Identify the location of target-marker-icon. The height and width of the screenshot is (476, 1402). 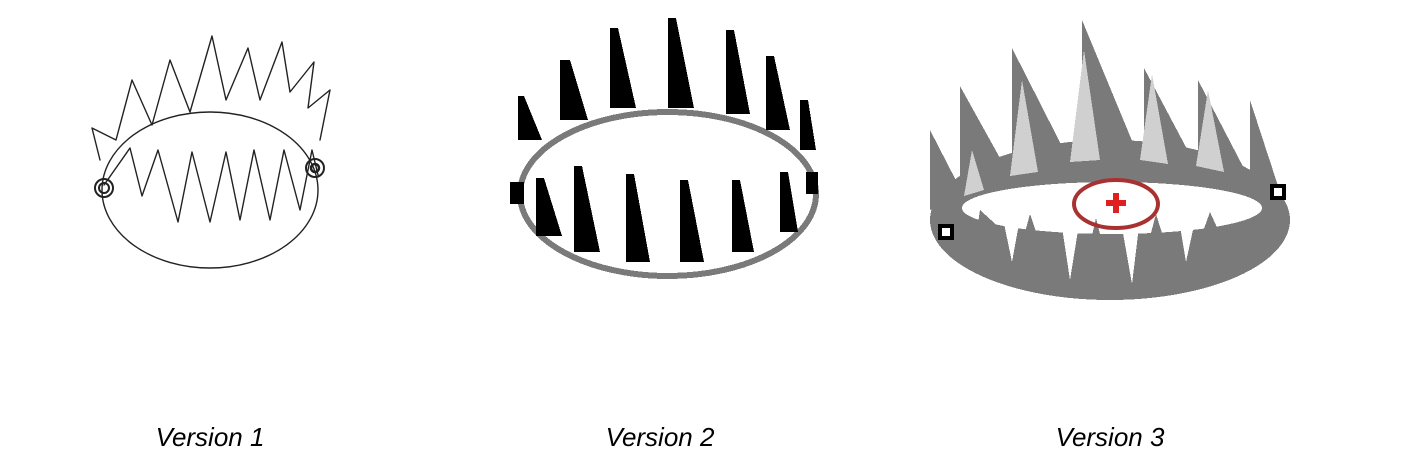
(1116, 204).